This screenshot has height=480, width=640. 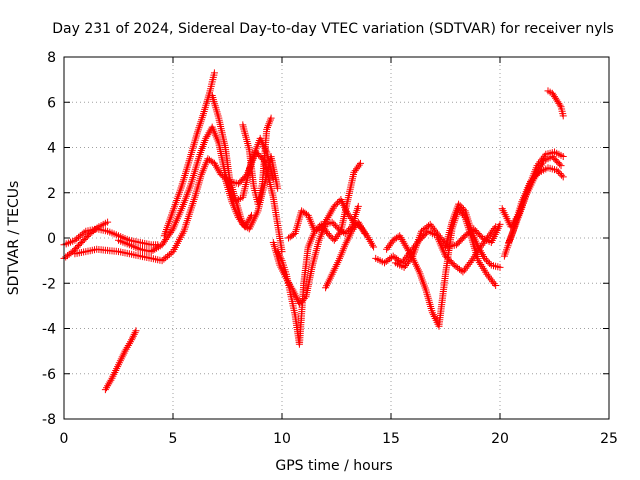 I want to click on x-tick-label: 25, so click(x=609, y=439).